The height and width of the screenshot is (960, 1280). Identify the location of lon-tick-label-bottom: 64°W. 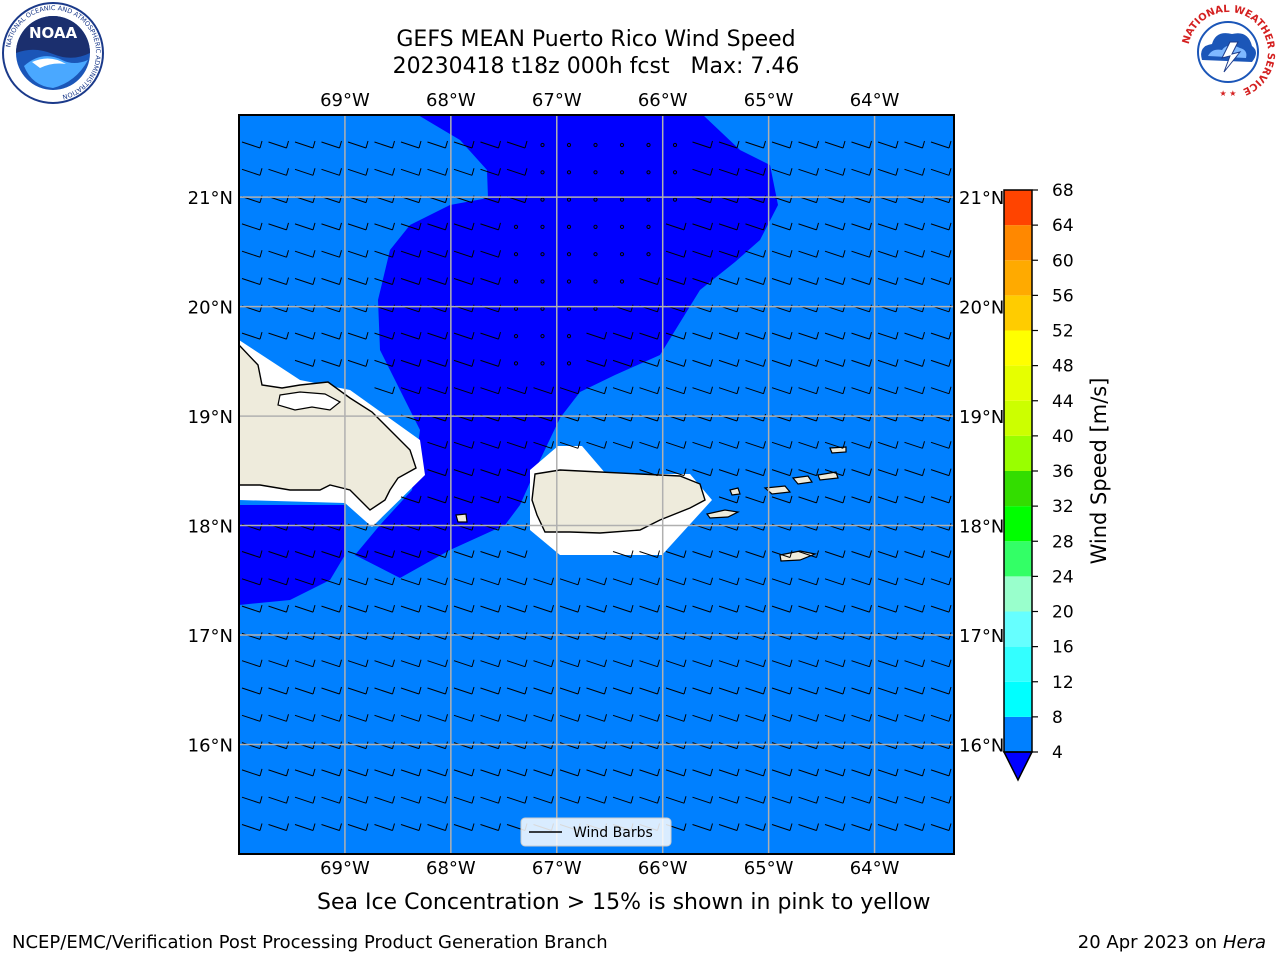
(875, 868).